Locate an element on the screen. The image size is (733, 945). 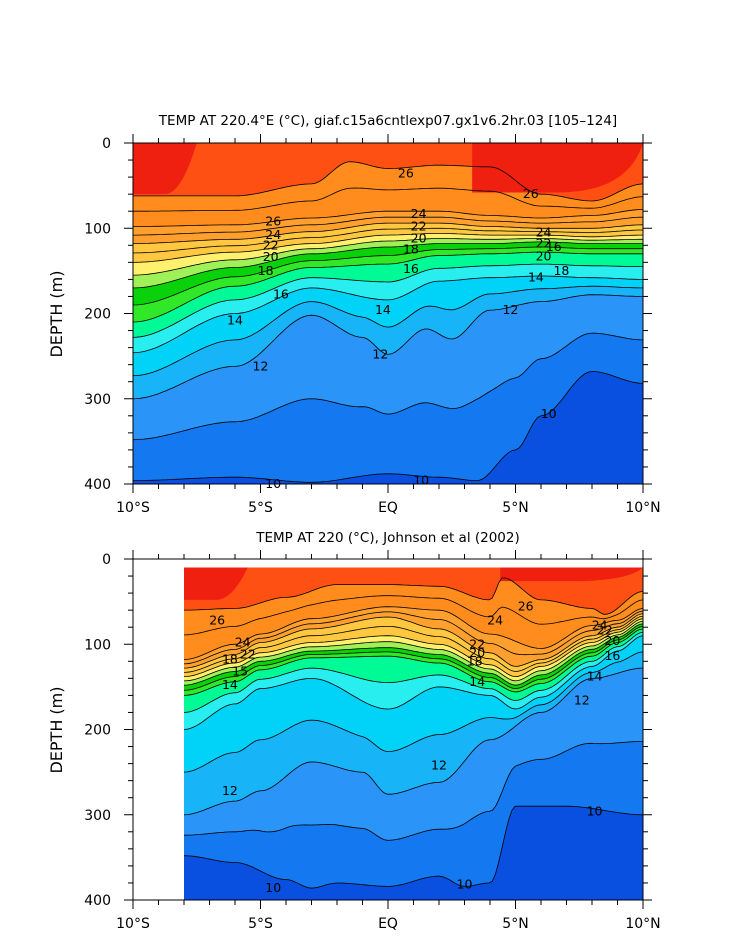
x-tick-label: 5°N is located at coordinates (515, 924).